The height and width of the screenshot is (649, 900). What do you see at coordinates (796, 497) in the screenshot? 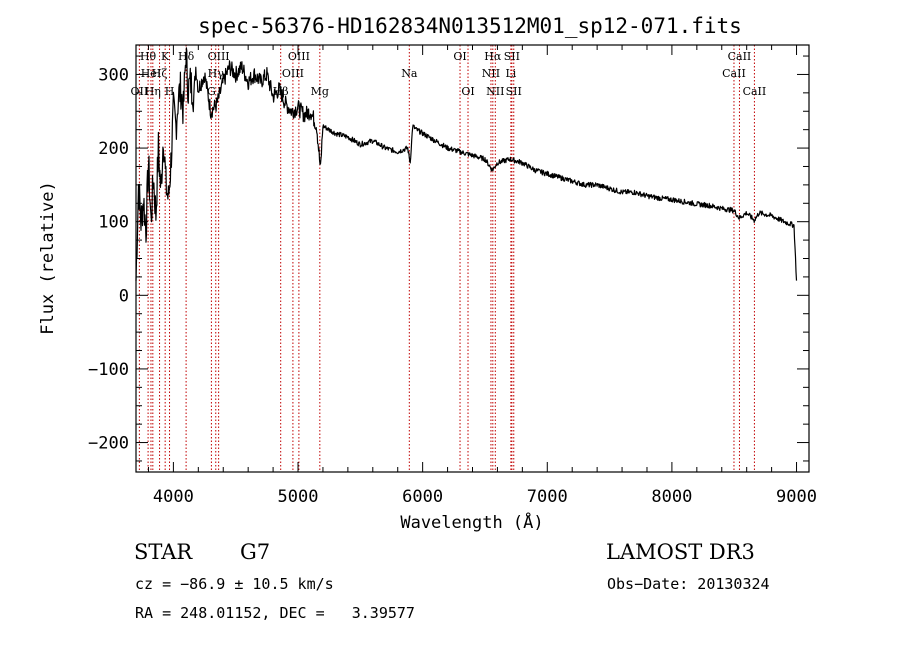
I see `x-tick-label: 9000` at bounding box center [796, 497].